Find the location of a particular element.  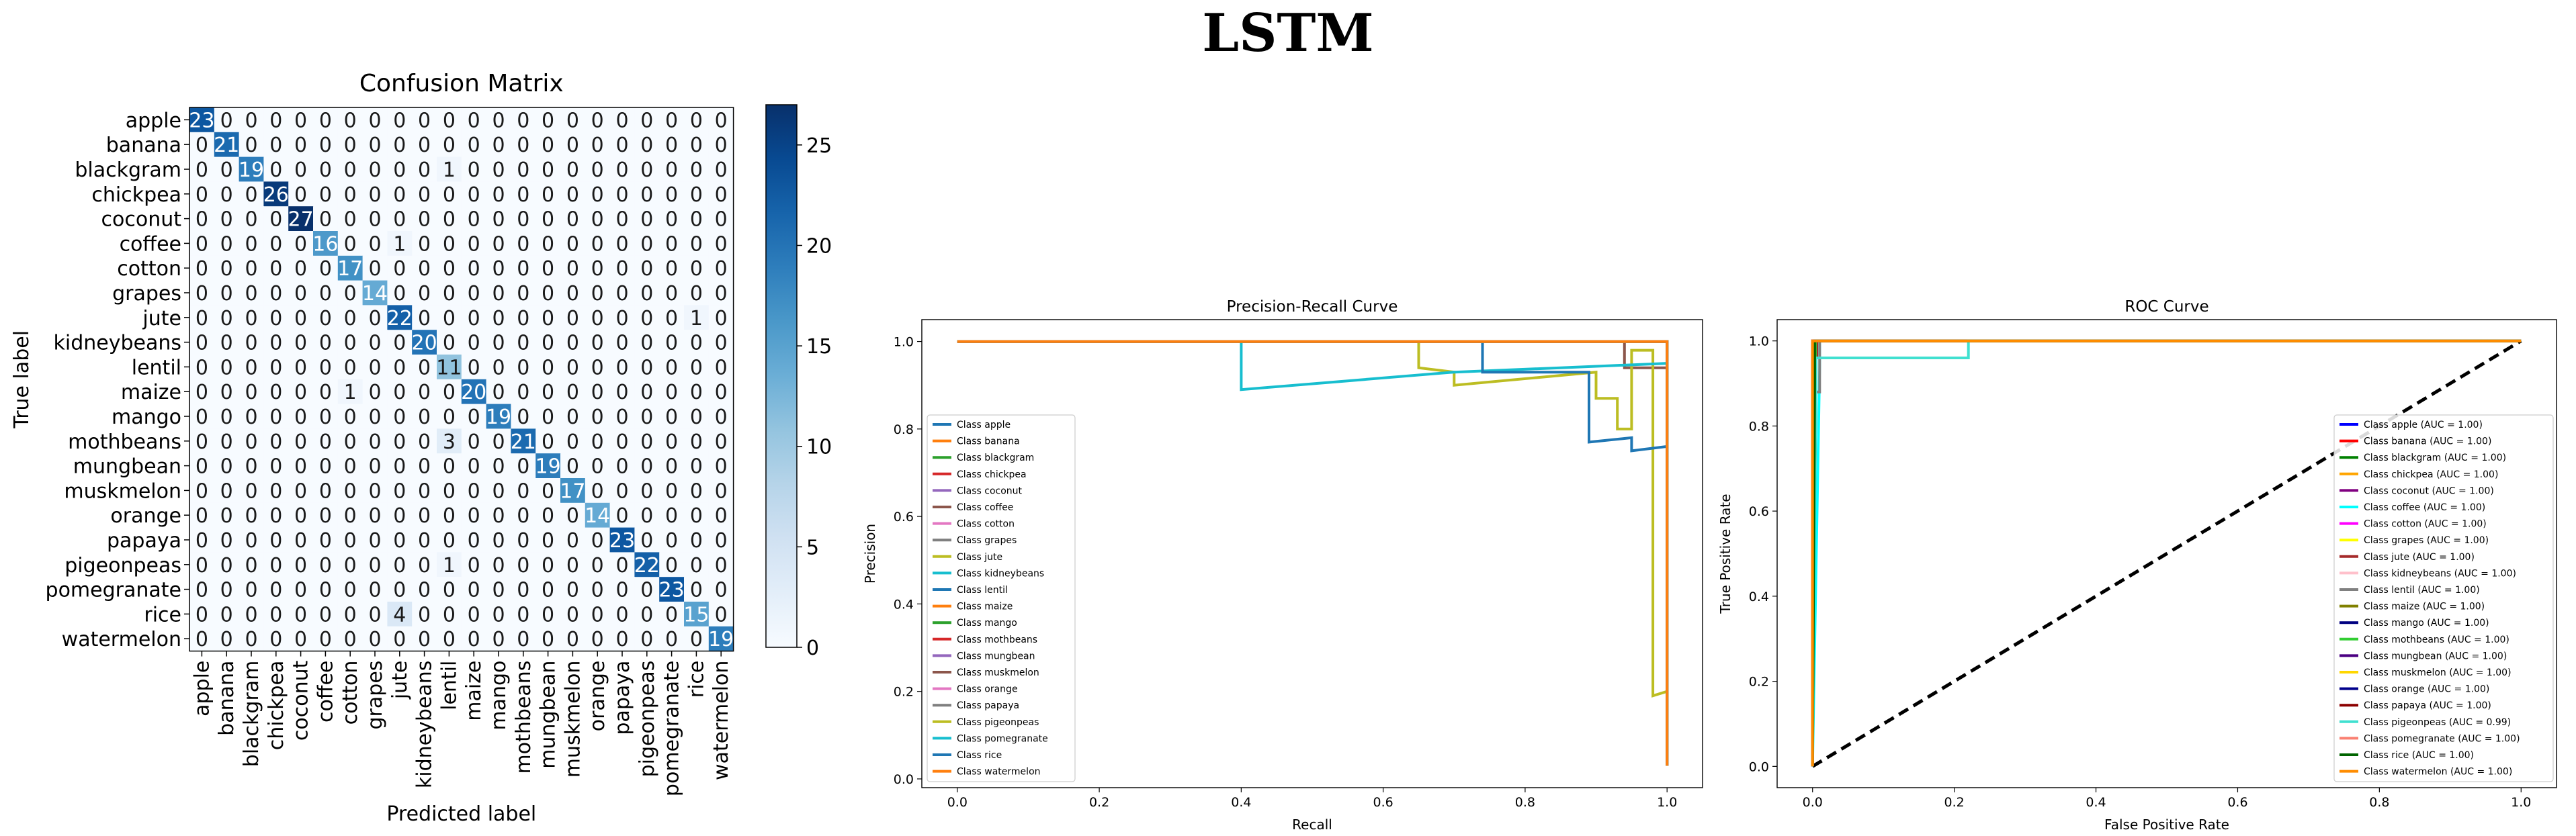

pr-legend-label: Class pomegranate is located at coordinates (1002, 738).